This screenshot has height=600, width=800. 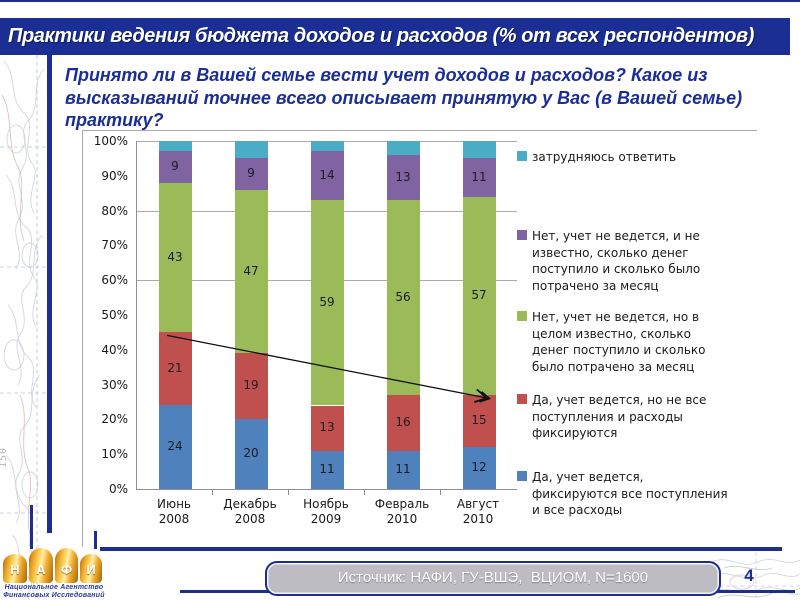 What do you see at coordinates (49, 294) in the screenshot?
I see `left-vertical-rule` at bounding box center [49, 294].